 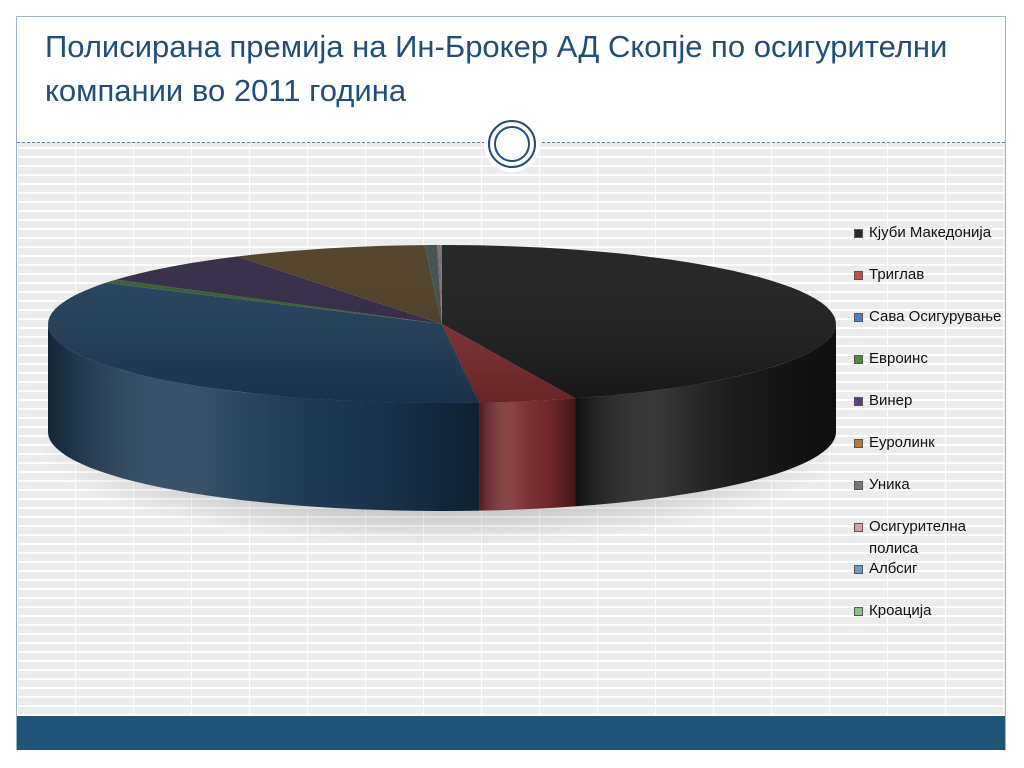 I want to click on legend-label: Кјуби Македонија, so click(x=930, y=232).